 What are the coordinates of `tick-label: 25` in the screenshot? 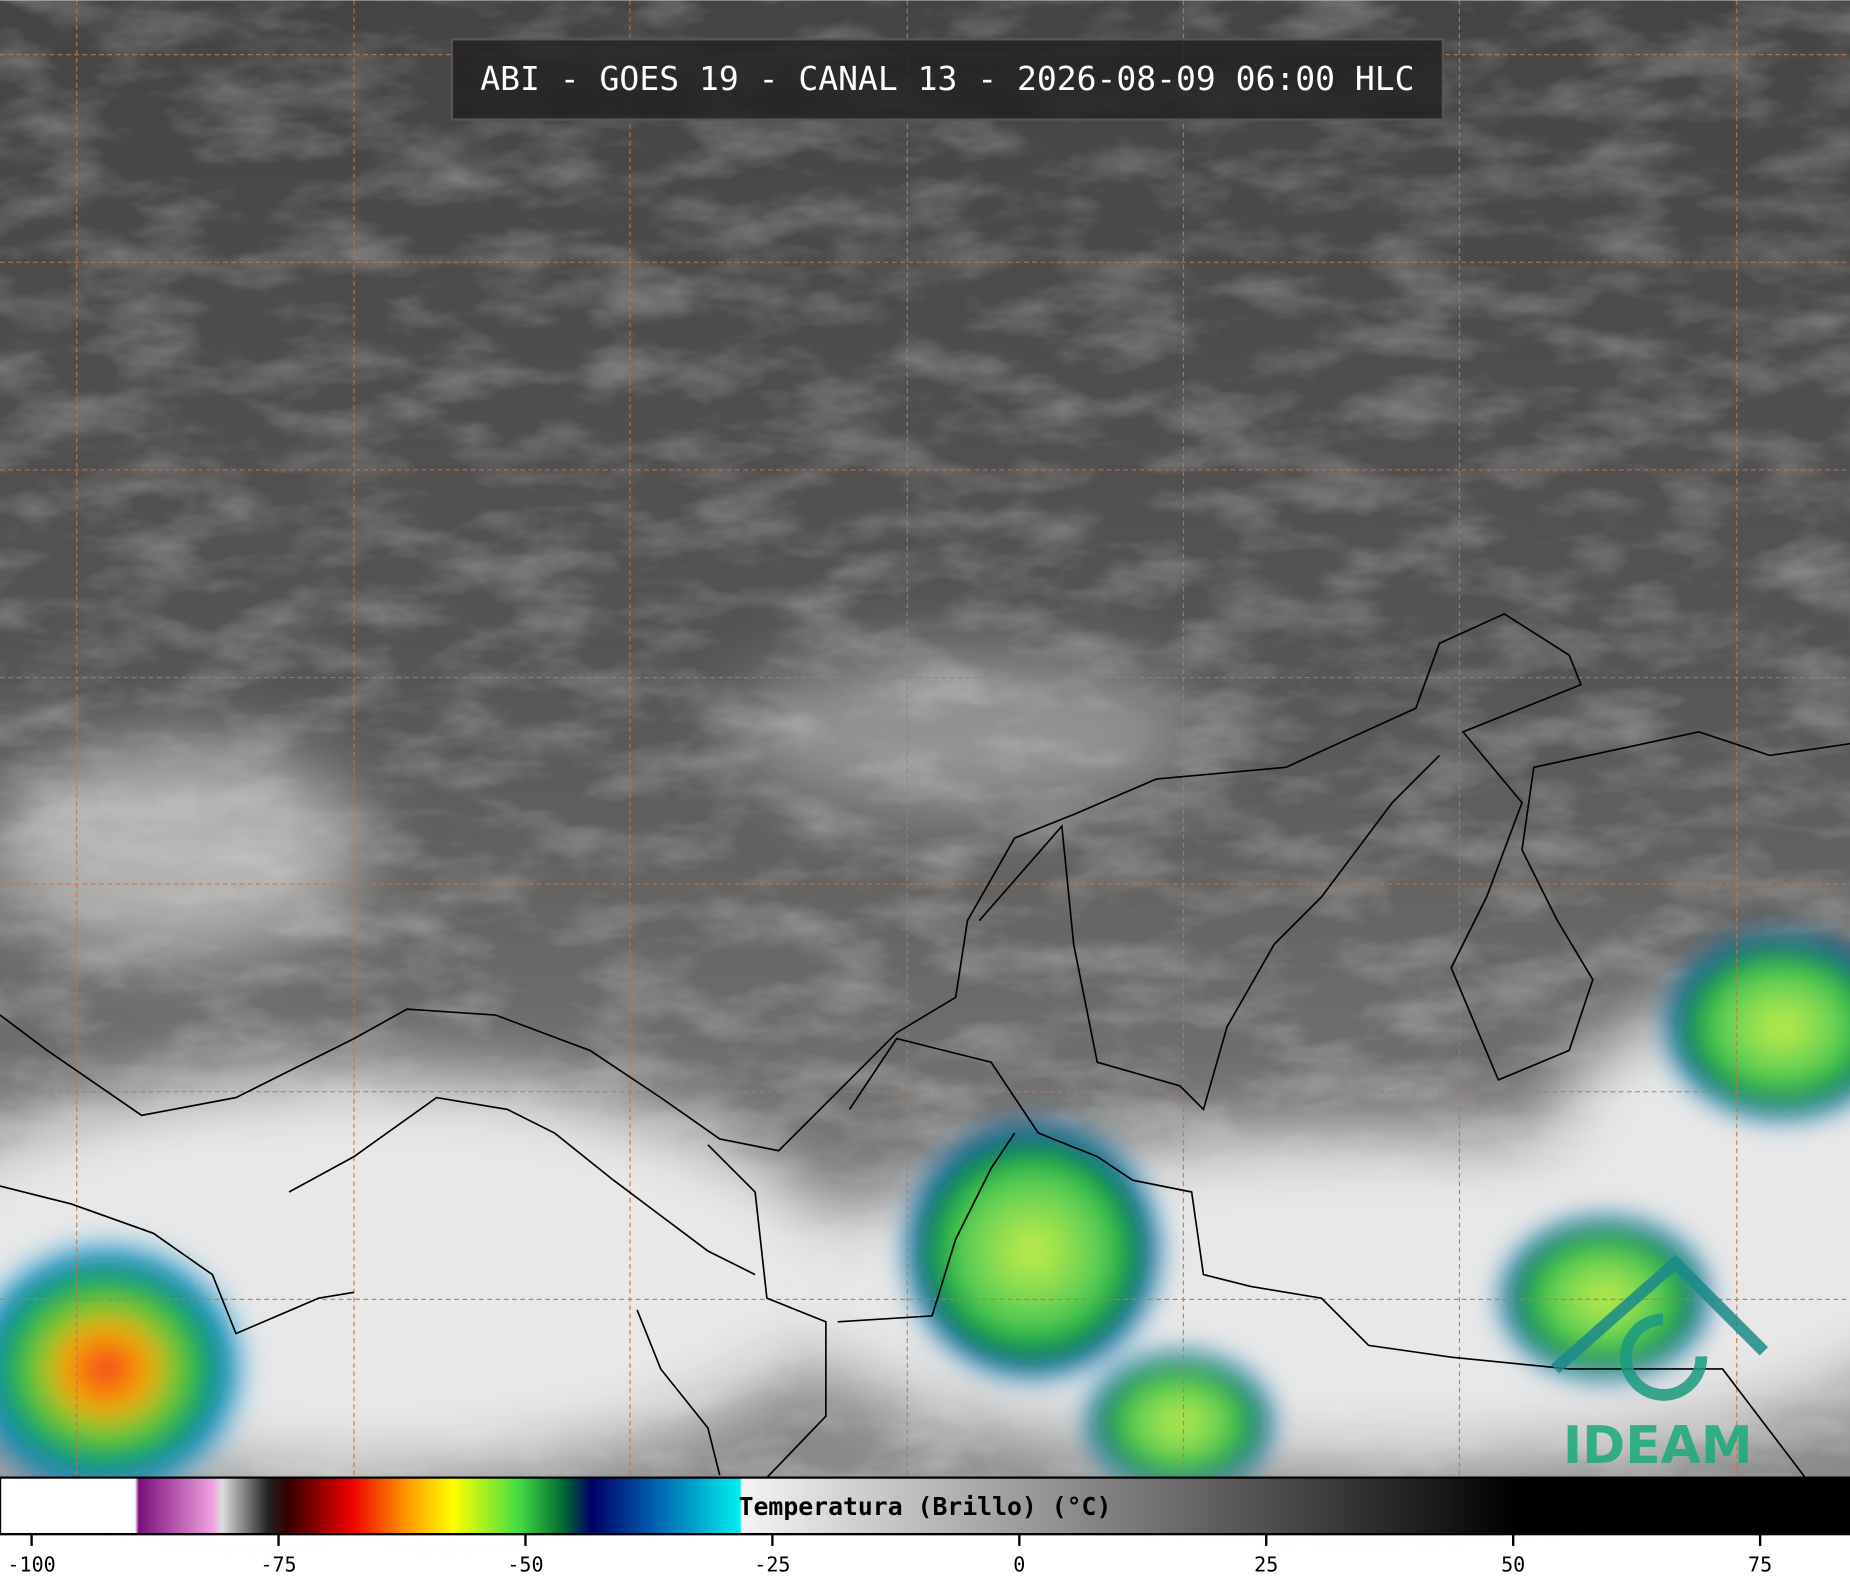 It's located at (1266, 1565).